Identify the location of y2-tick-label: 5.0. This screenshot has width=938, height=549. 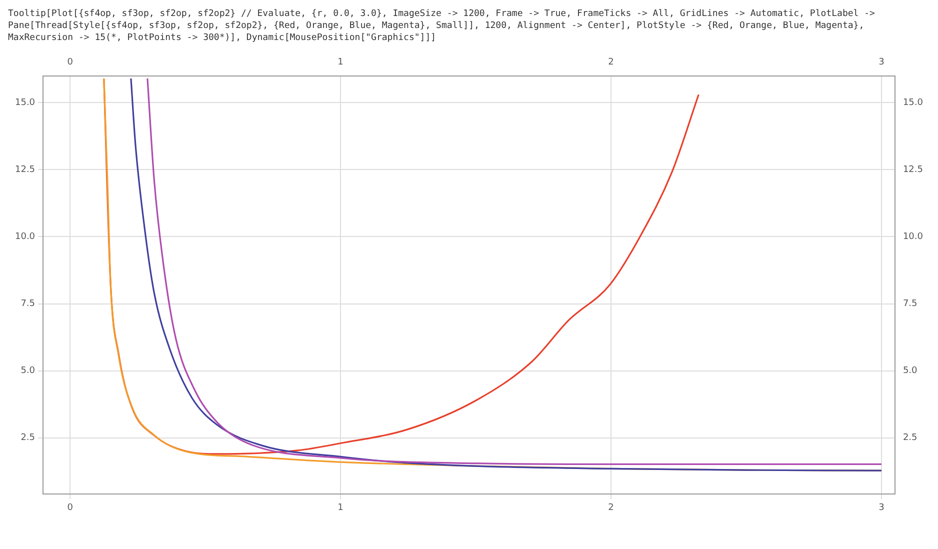
(910, 371).